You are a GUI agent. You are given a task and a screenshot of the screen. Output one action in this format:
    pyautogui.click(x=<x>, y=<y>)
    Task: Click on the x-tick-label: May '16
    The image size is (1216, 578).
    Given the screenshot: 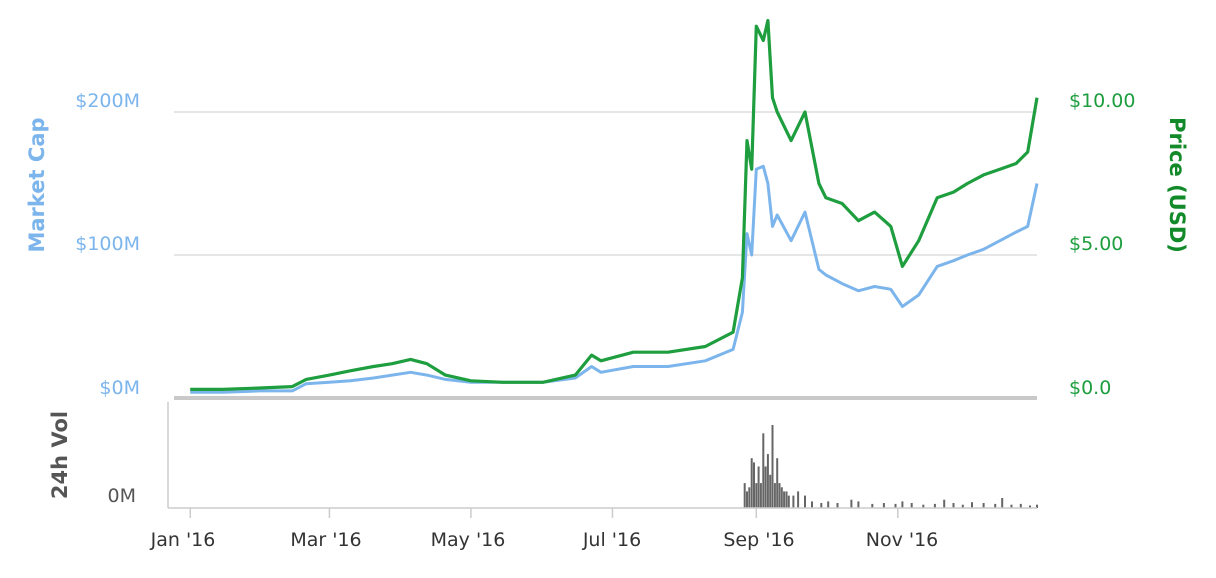 What is the action you would take?
    pyautogui.click(x=468, y=540)
    